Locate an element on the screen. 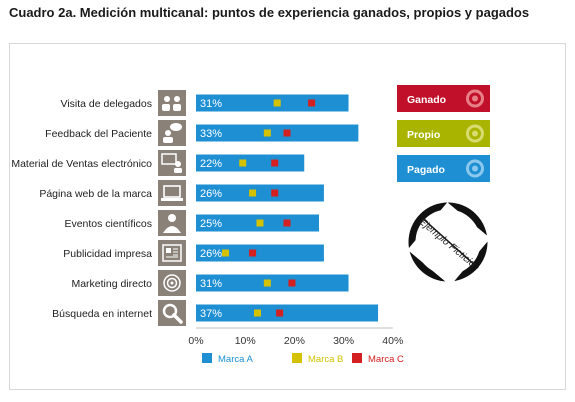  magnifier-icon is located at coordinates (172, 313).